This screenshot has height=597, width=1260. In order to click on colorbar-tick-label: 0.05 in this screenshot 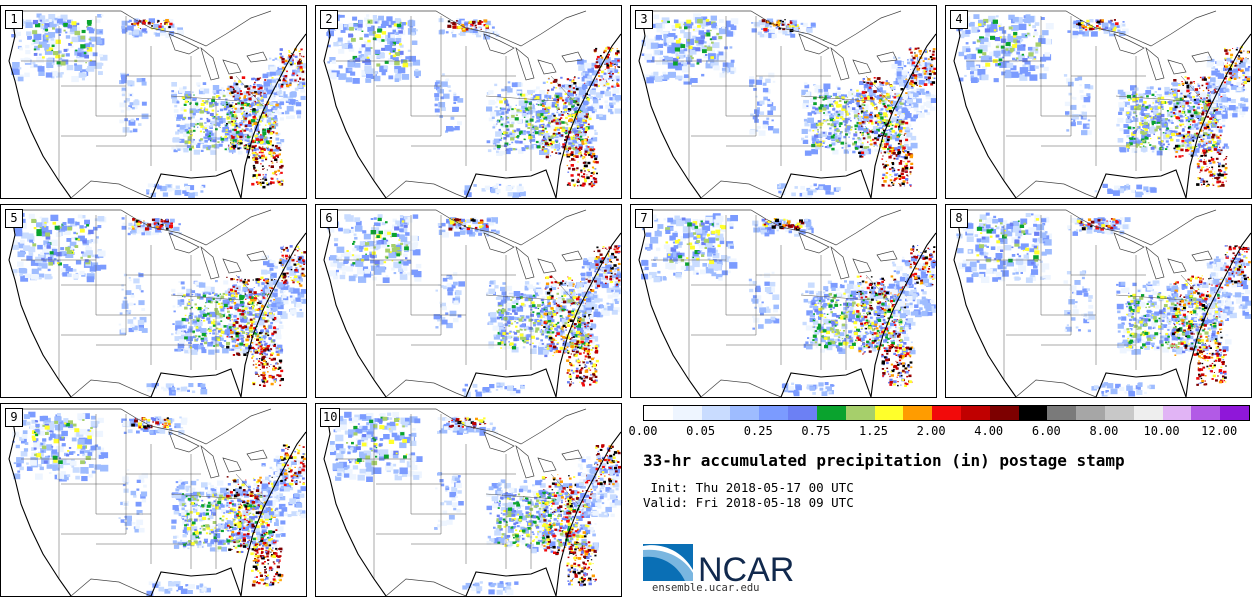, I will do `click(701, 431)`.